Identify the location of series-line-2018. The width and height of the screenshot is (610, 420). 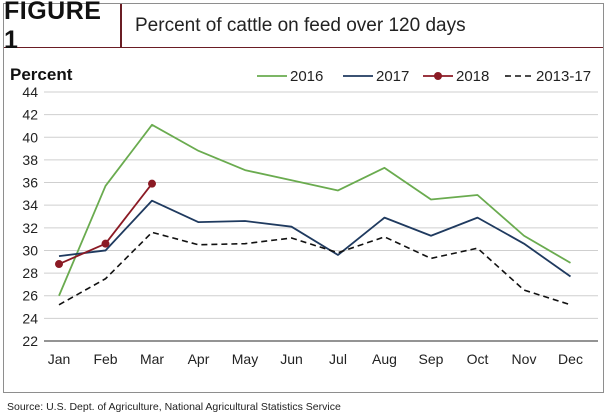
(105, 224).